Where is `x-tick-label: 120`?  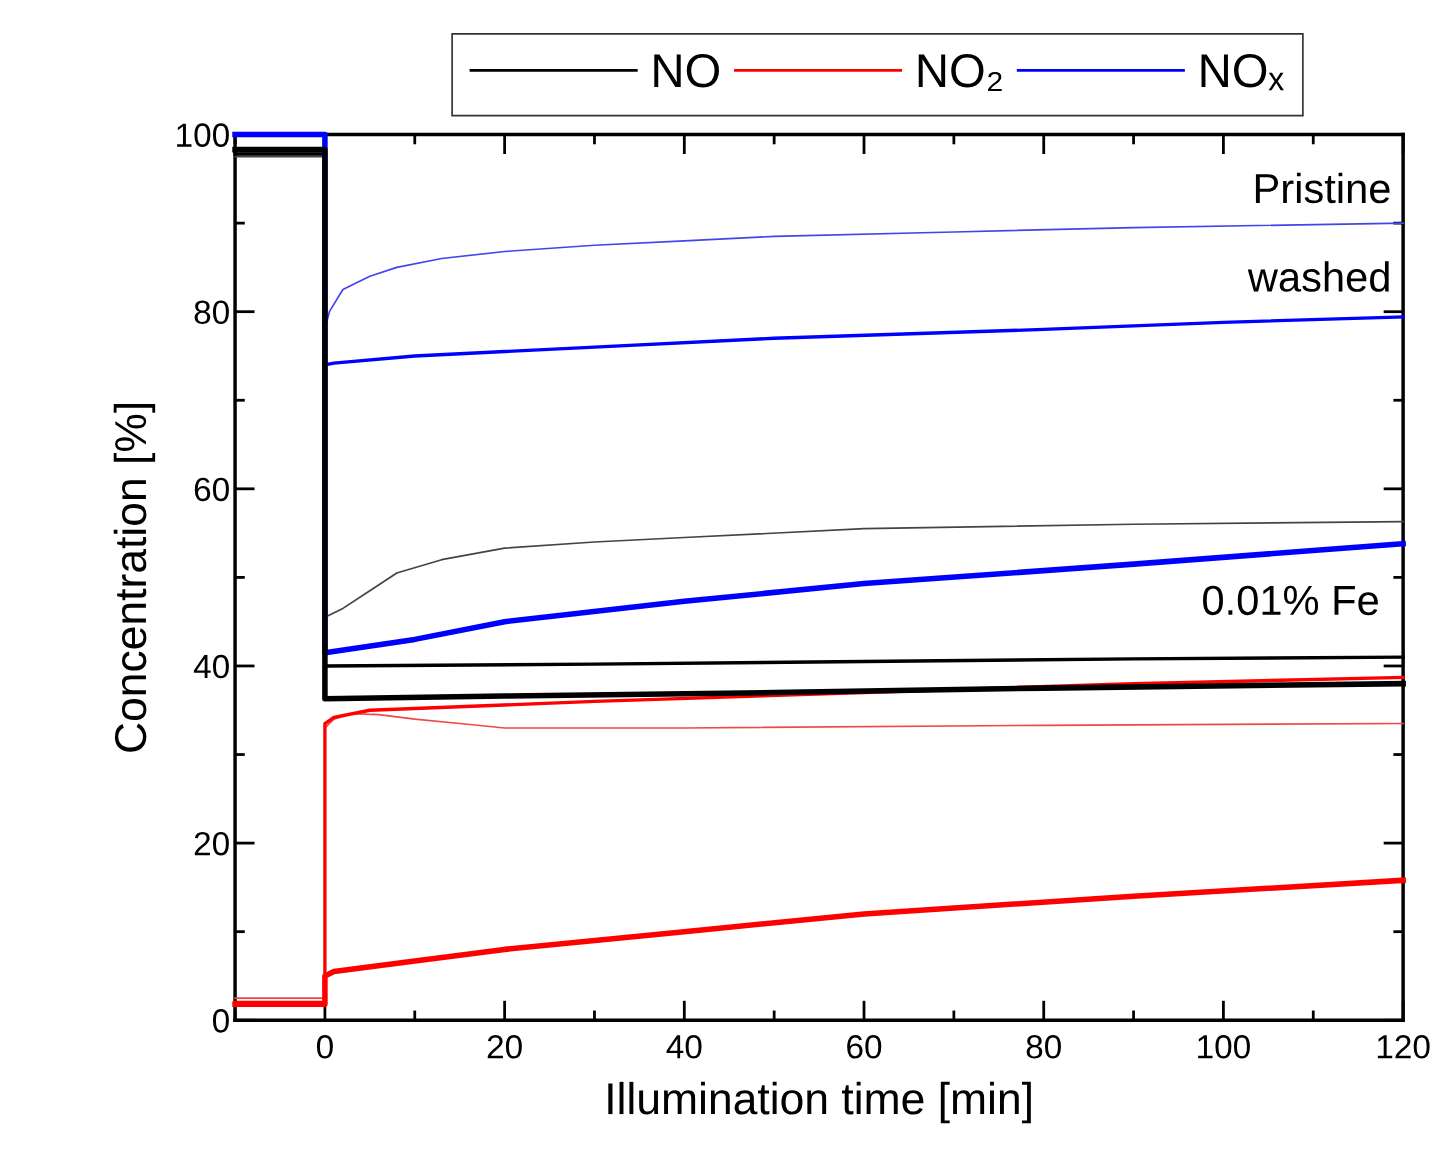 x-tick-label: 120 is located at coordinates (1403, 1047).